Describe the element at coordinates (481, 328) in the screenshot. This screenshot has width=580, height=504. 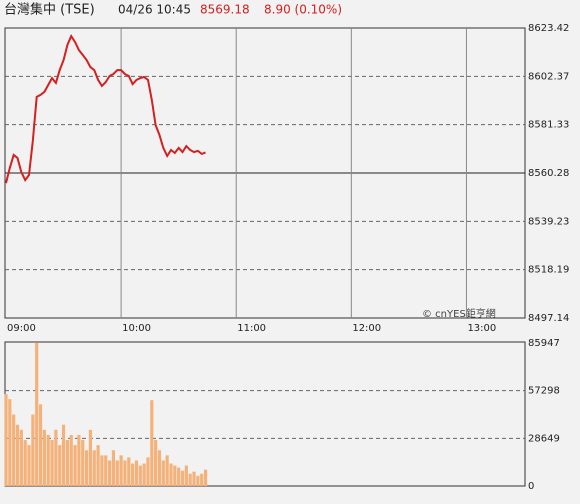
I see `x-tick-label: 13:00` at that location.